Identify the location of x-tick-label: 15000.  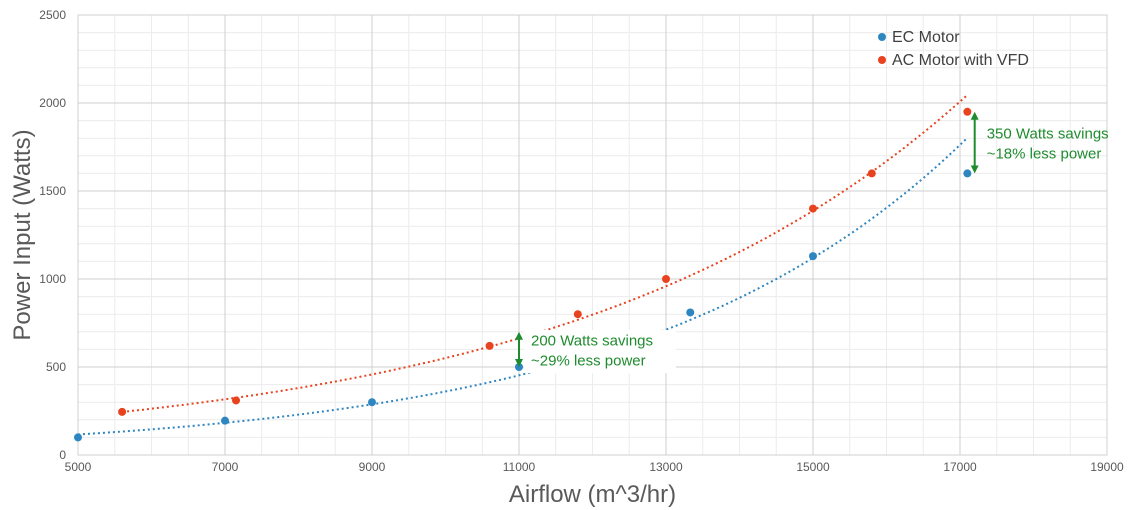
(813, 467).